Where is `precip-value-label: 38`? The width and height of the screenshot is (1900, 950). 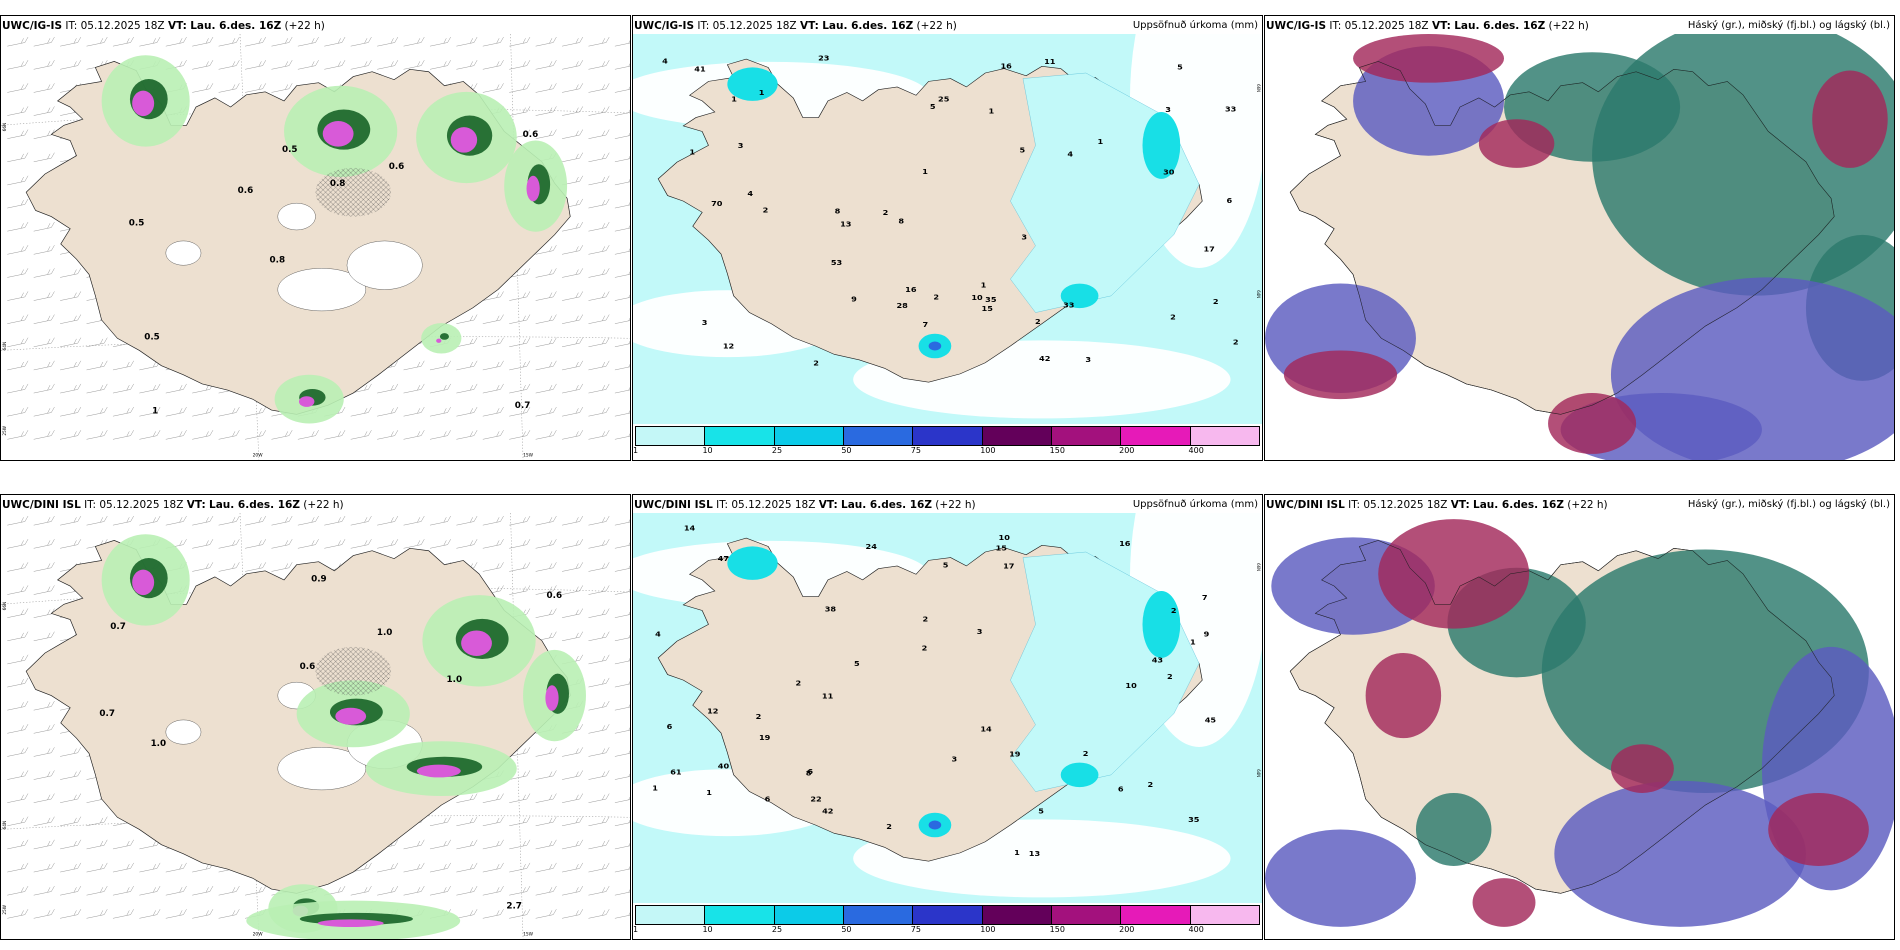
precip-value-label: 38 is located at coordinates (830, 609).